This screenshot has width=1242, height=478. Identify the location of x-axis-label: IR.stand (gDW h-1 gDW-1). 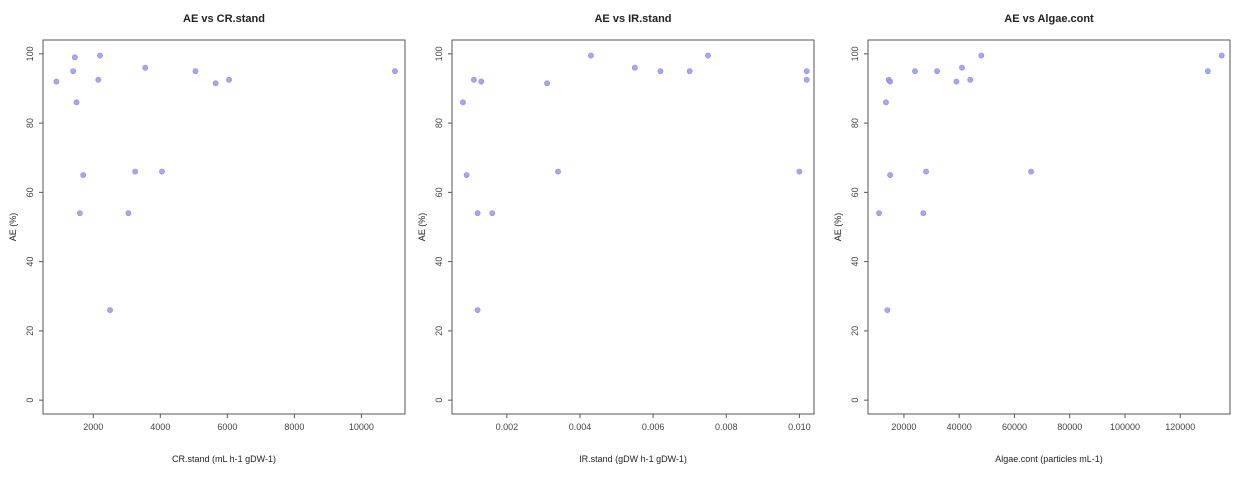
(633, 459).